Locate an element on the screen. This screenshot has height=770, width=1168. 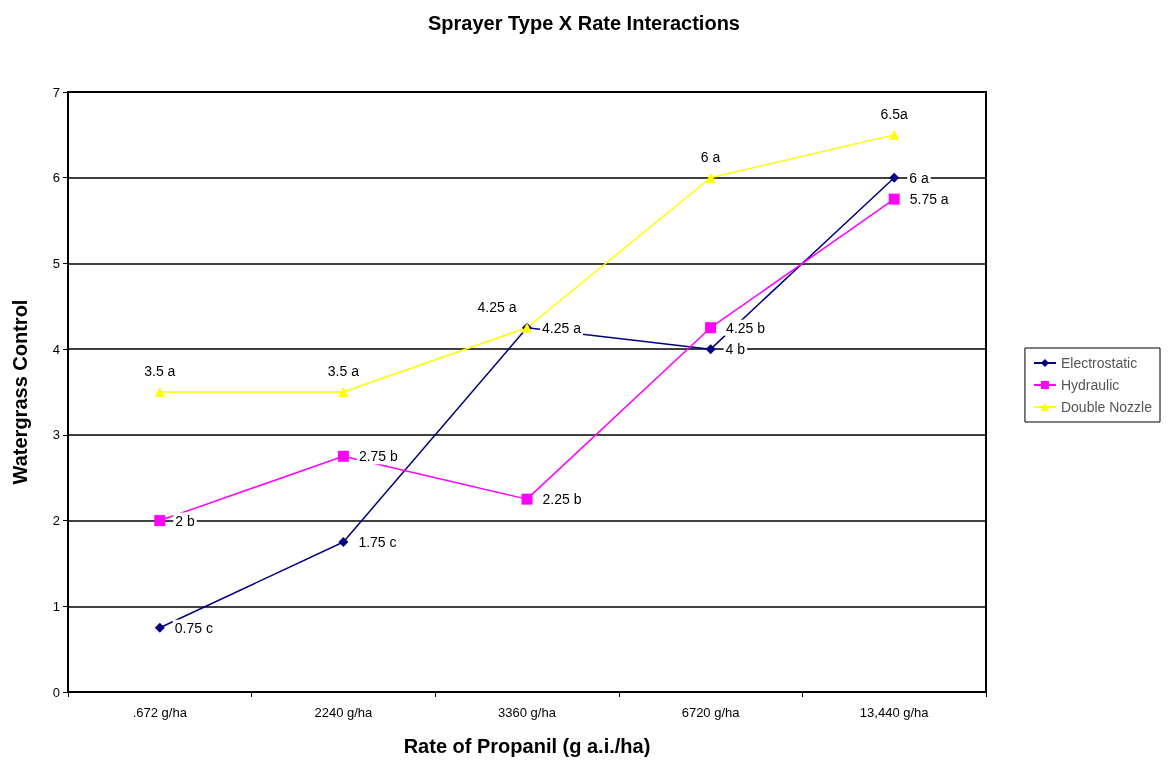
x-tick-label: .672 g/ha is located at coordinates (160, 712).